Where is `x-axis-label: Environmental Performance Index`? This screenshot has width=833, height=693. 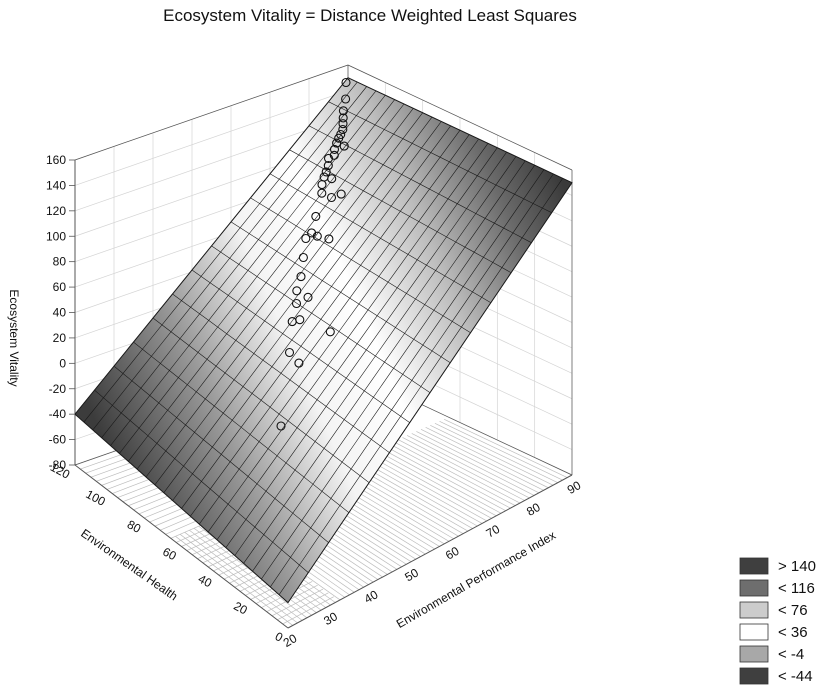
x-axis-label: Environmental Performance Index is located at coordinates (476, 579).